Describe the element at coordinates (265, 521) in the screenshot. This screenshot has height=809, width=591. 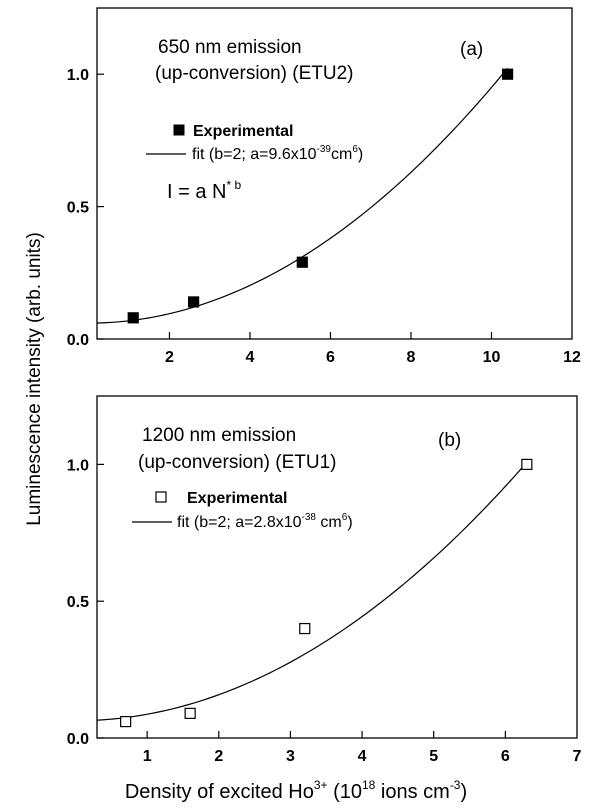
I see `panel-b-legend-fit: fit (b=2; a=2.8x10-38 cm6)` at that location.